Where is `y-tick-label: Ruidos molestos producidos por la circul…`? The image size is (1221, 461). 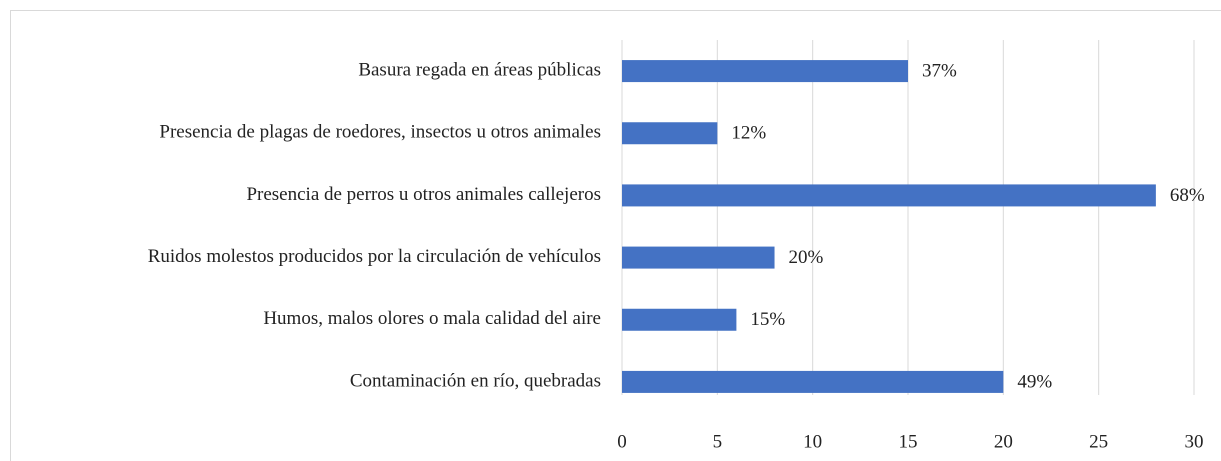 y-tick-label: Ruidos molestos producidos por la circul… is located at coordinates (374, 256).